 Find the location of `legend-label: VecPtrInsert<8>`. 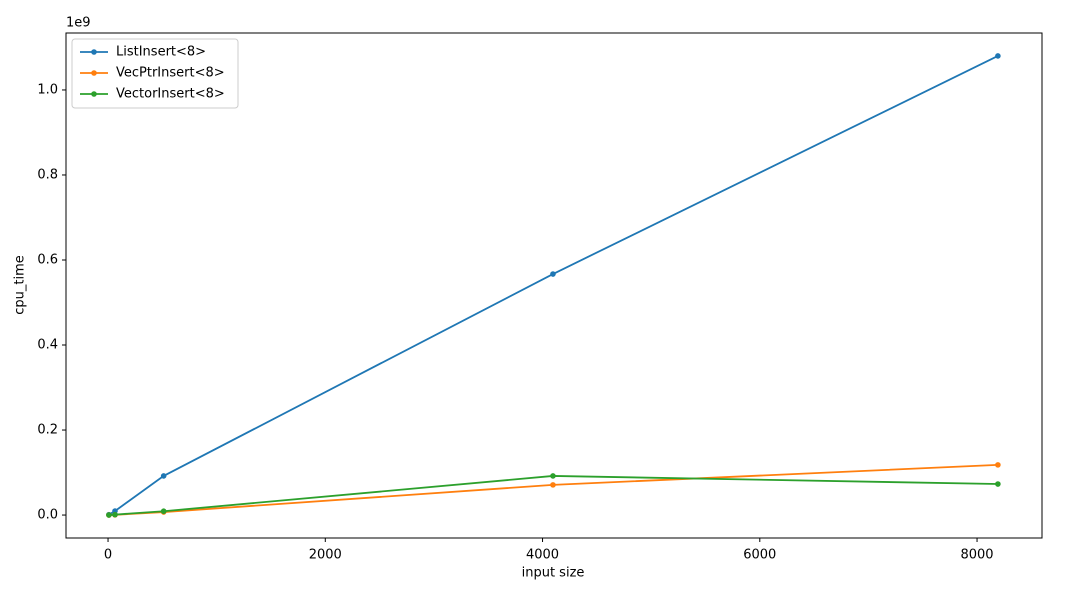

legend-label: VecPtrInsert<8> is located at coordinates (170, 73).